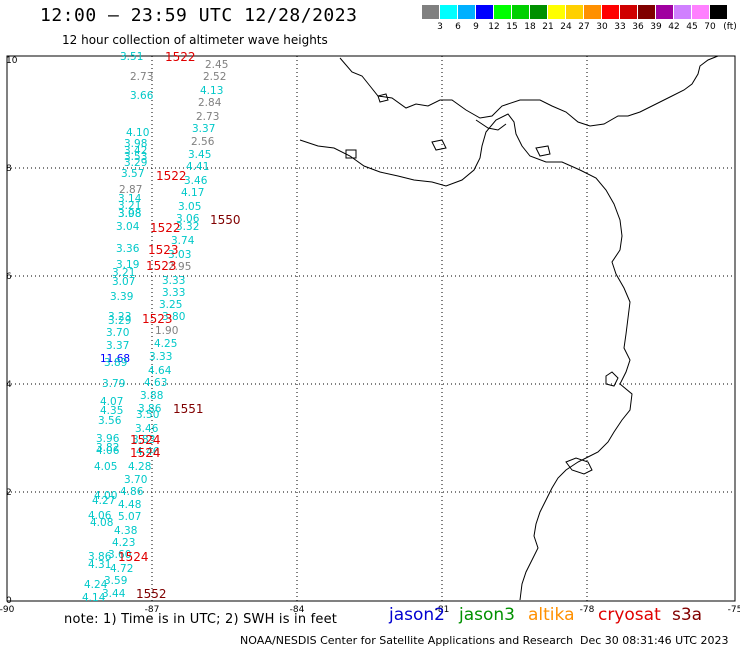 The width and height of the screenshot is (740, 650). I want to click on legend-label: 30, so click(602, 27).